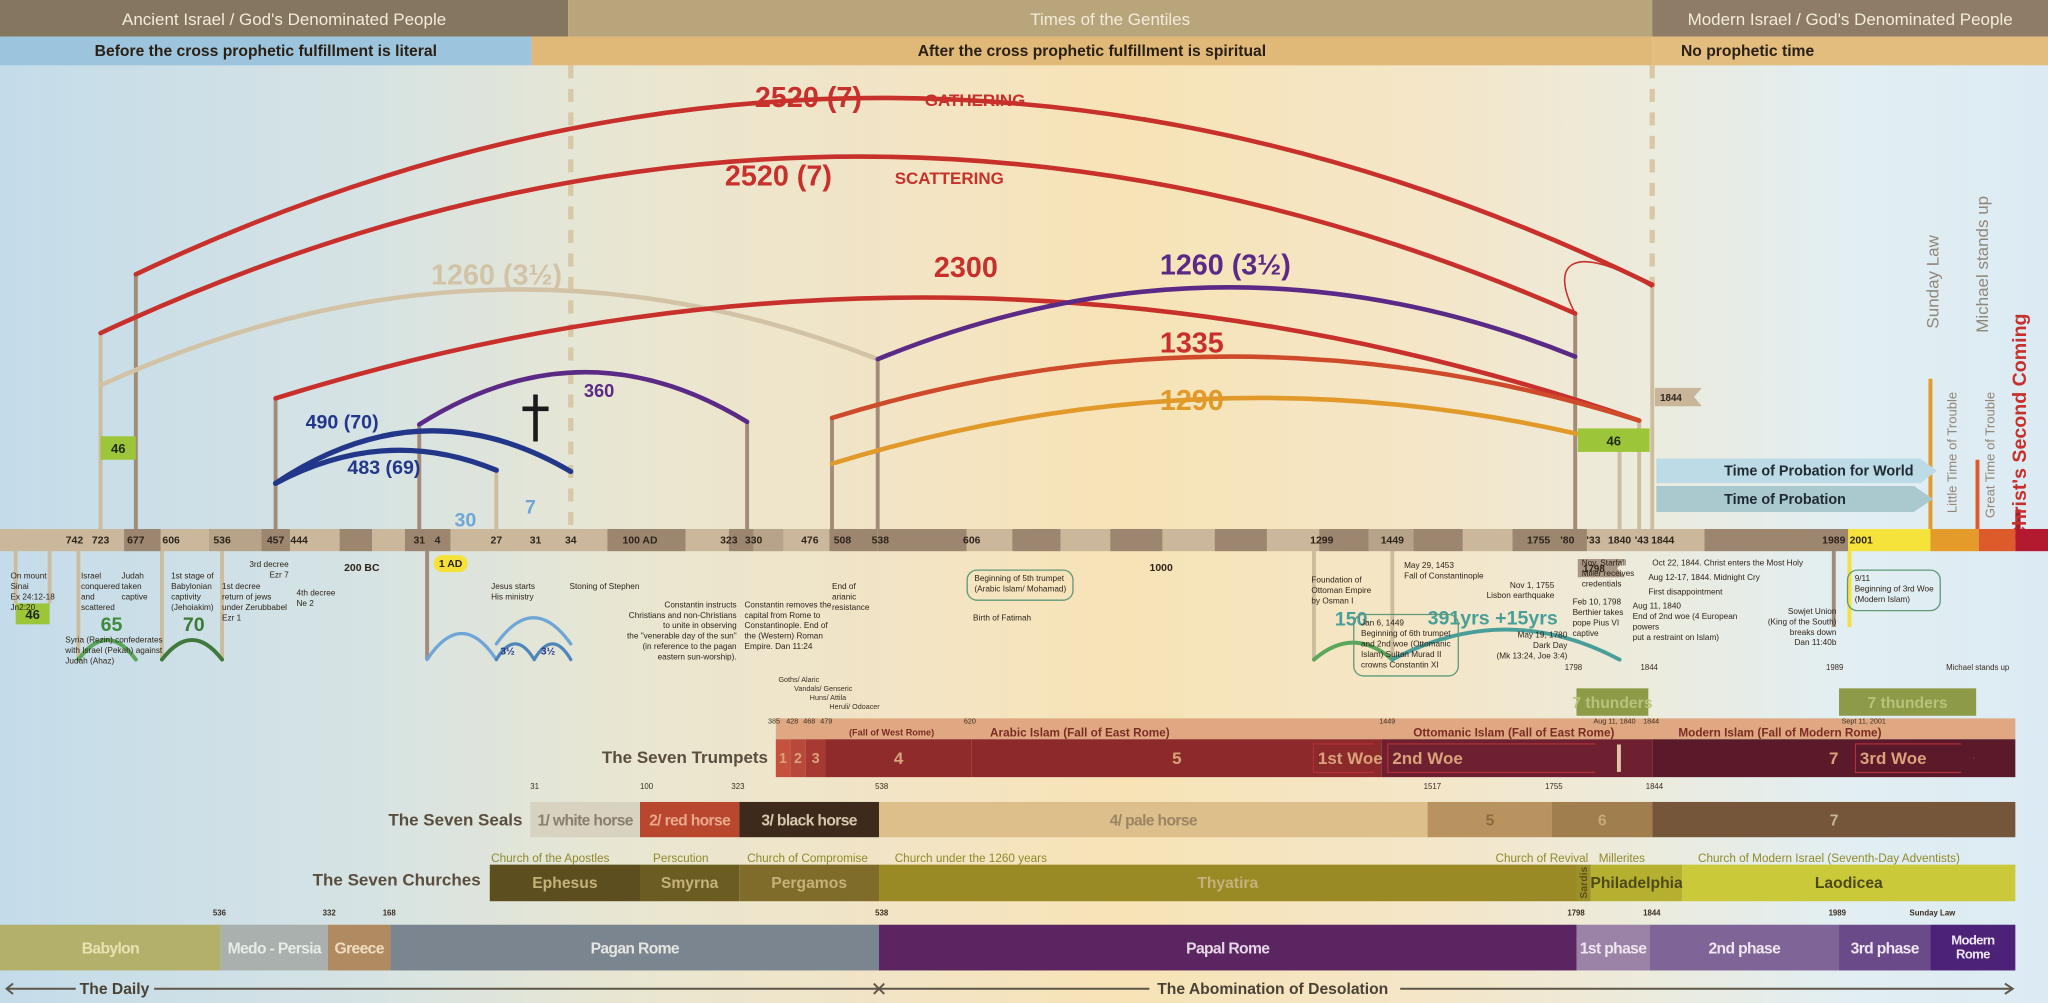 This screenshot has height=1003, width=2048. I want to click on trumpet-era-label: (Fall of West Rome), so click(891, 733).